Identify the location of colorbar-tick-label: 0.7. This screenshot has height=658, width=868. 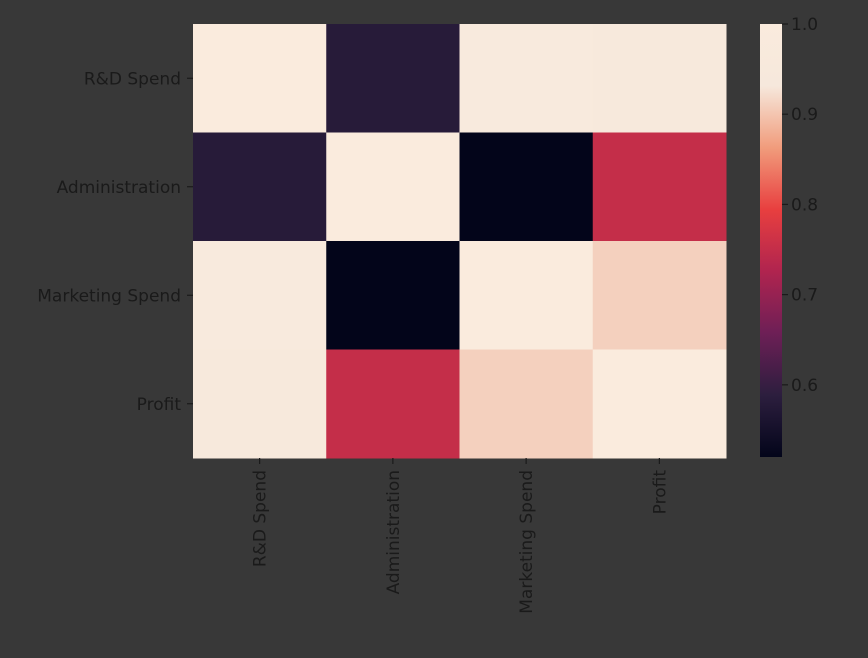
(804, 296).